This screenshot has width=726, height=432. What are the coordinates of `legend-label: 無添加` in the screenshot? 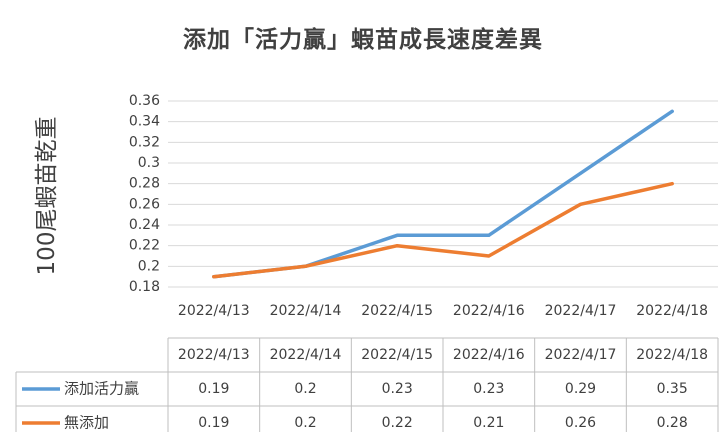 It's located at (86, 423).